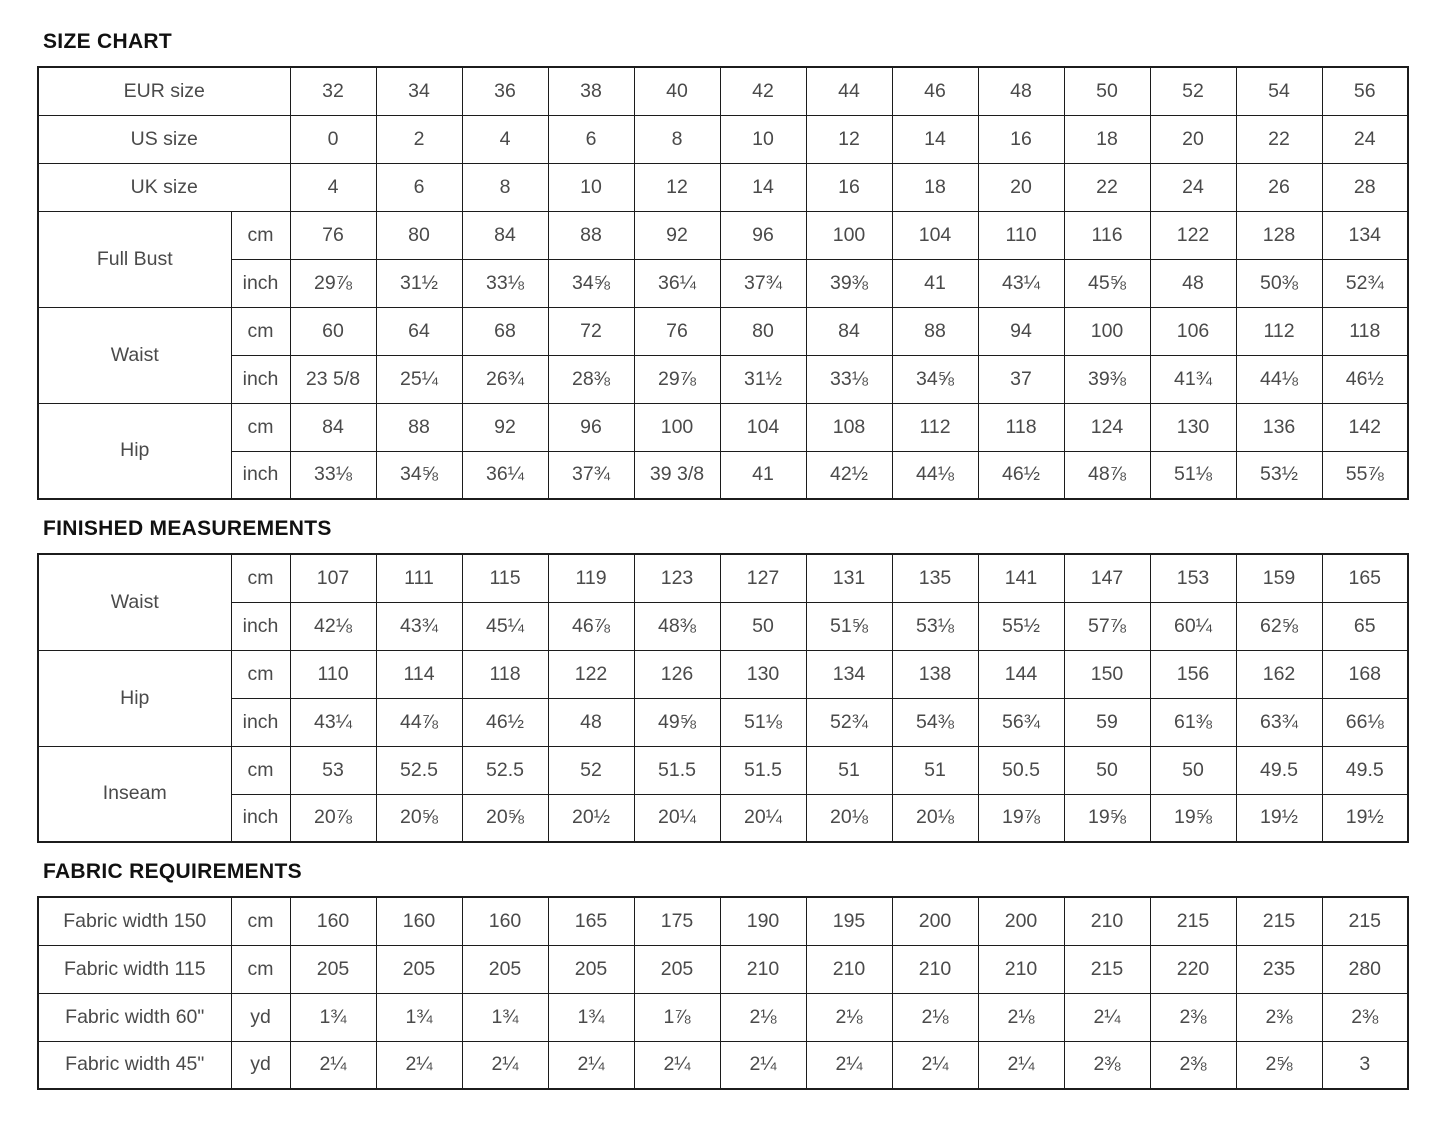  I want to click on value-cell: 63¾, so click(1279, 722).